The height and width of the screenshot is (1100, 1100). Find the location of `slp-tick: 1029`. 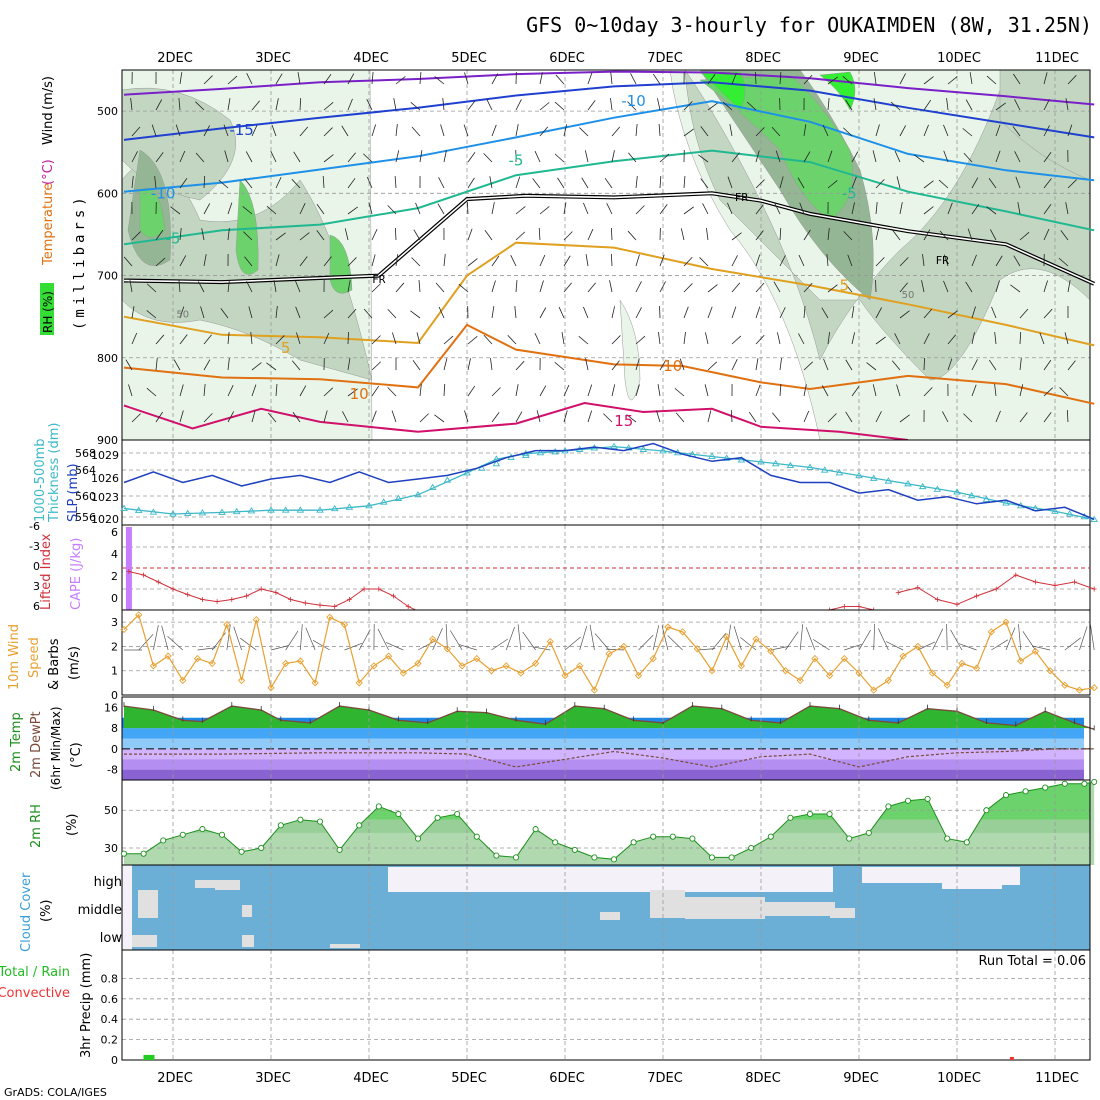

slp-tick: 1029 is located at coordinates (105, 455).